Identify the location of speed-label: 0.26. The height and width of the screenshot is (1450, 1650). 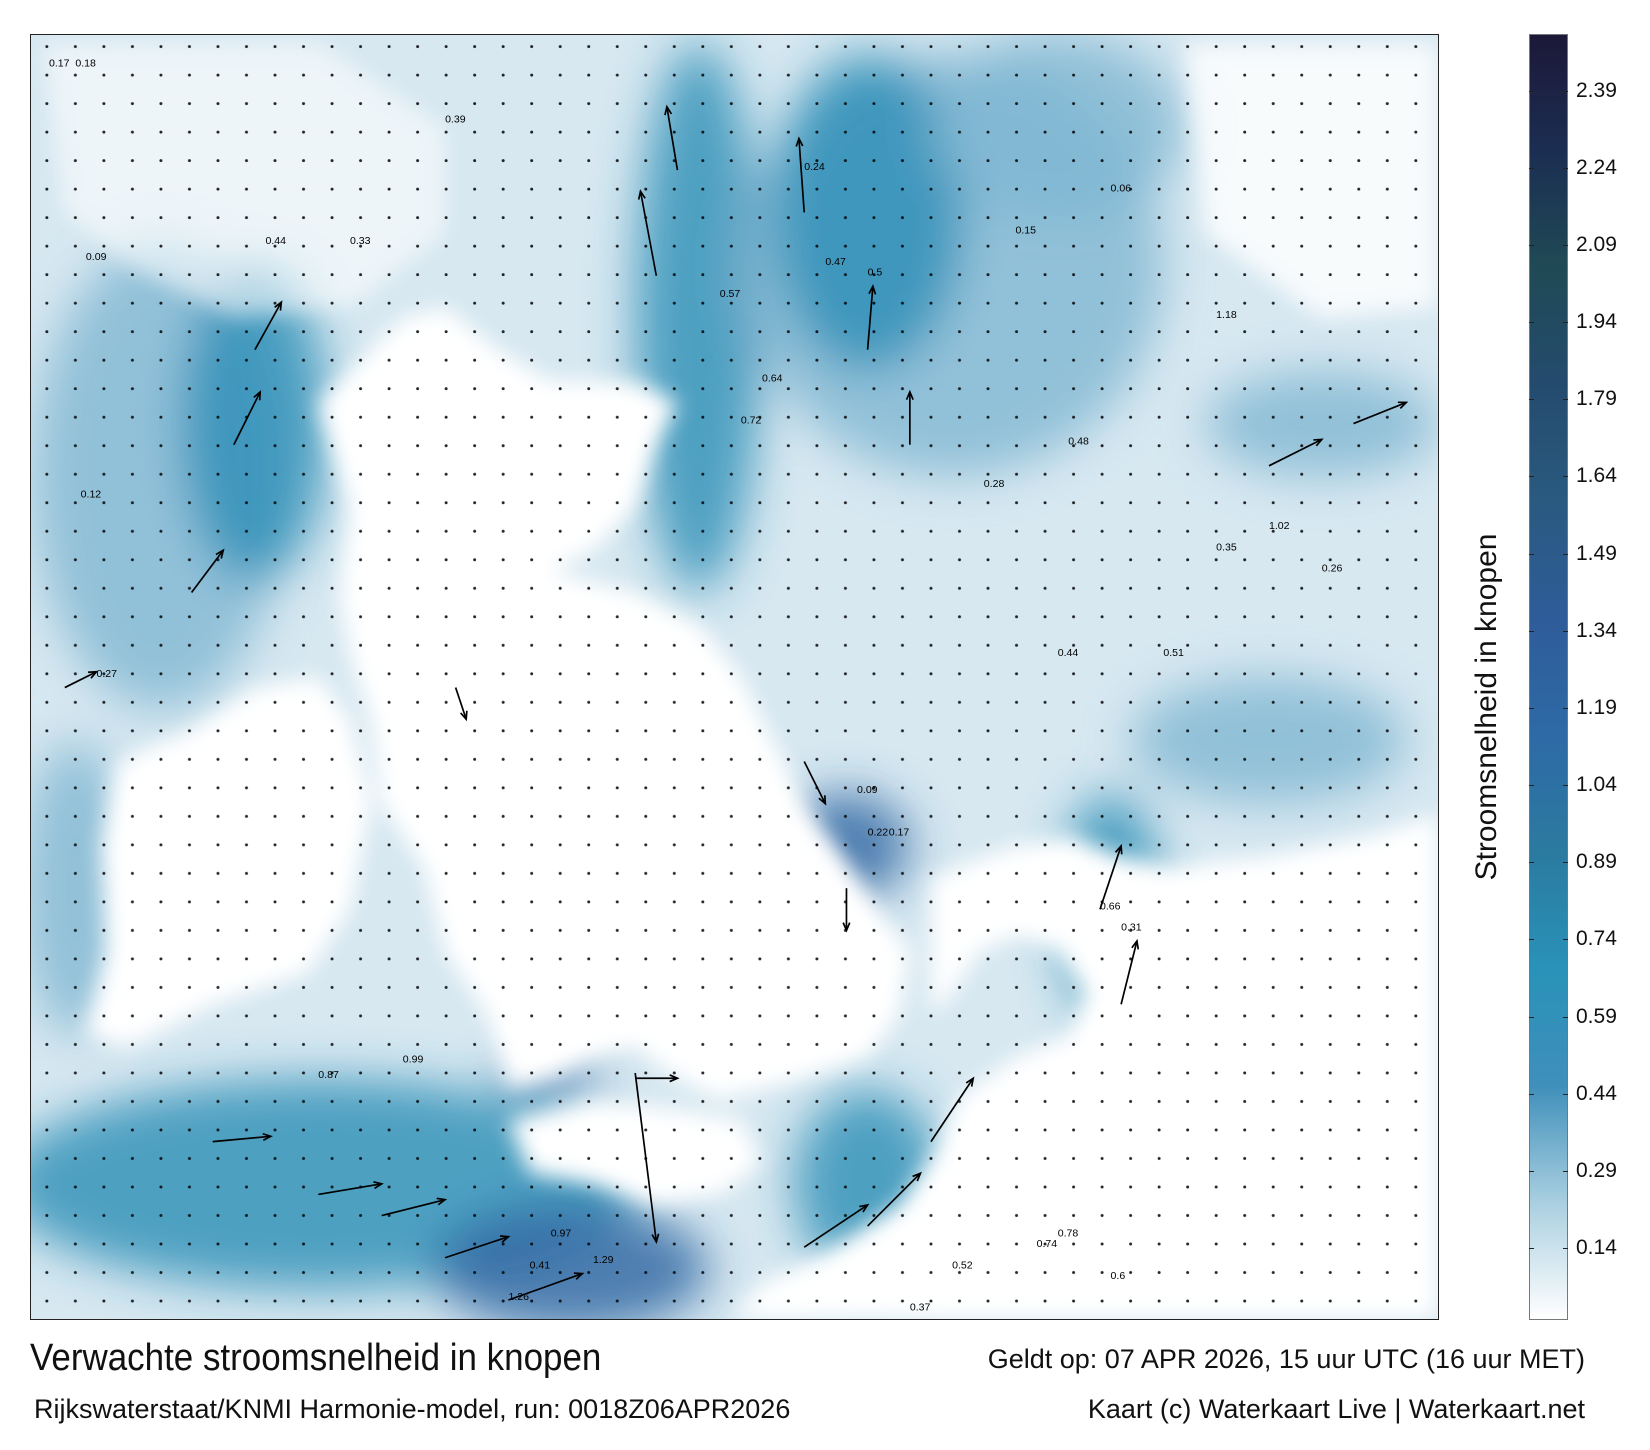
(1332, 568).